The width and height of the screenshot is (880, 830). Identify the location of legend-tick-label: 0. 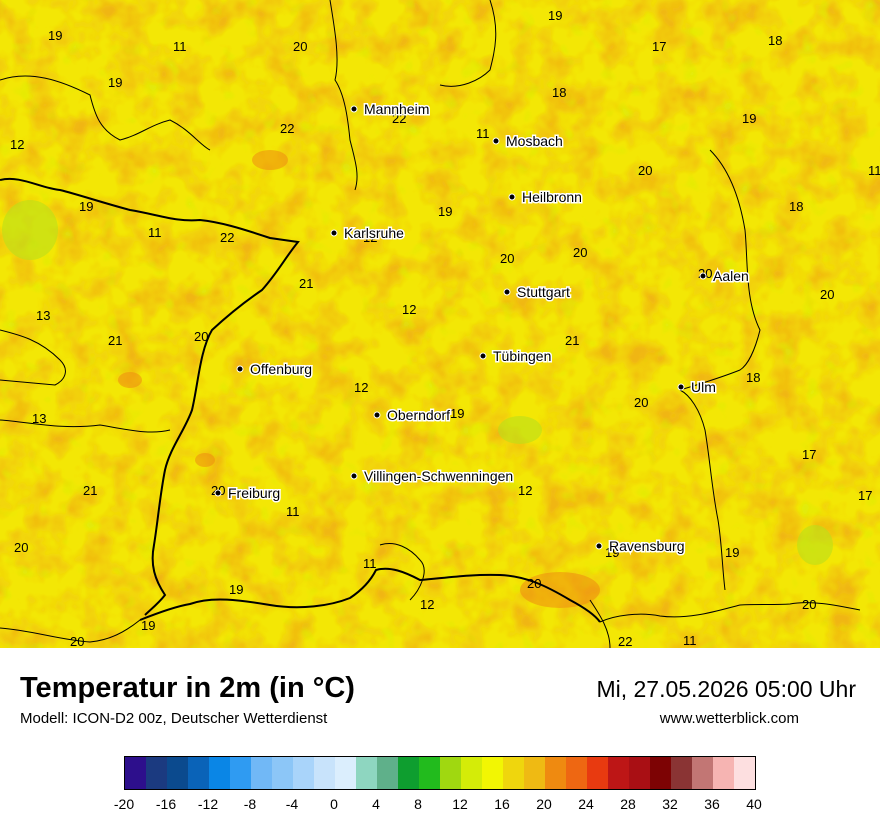
(334, 804).